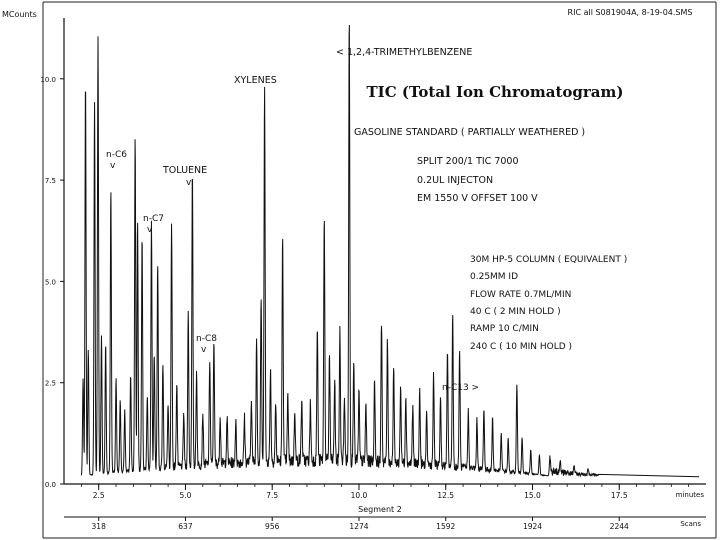 The image size is (720, 540). Describe the element at coordinates (520, 295) in the screenshot. I see `method-flow: FLOW RATE 0.7ML/MIN` at that location.